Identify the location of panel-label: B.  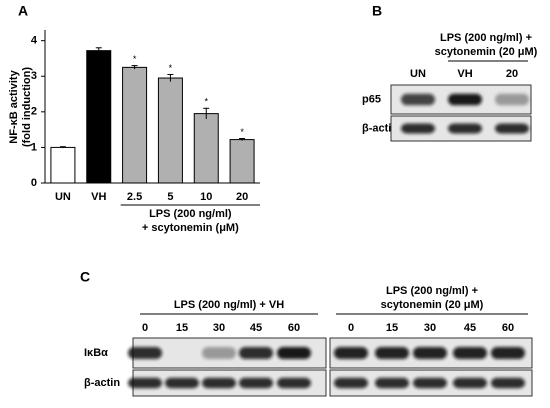
(377, 11).